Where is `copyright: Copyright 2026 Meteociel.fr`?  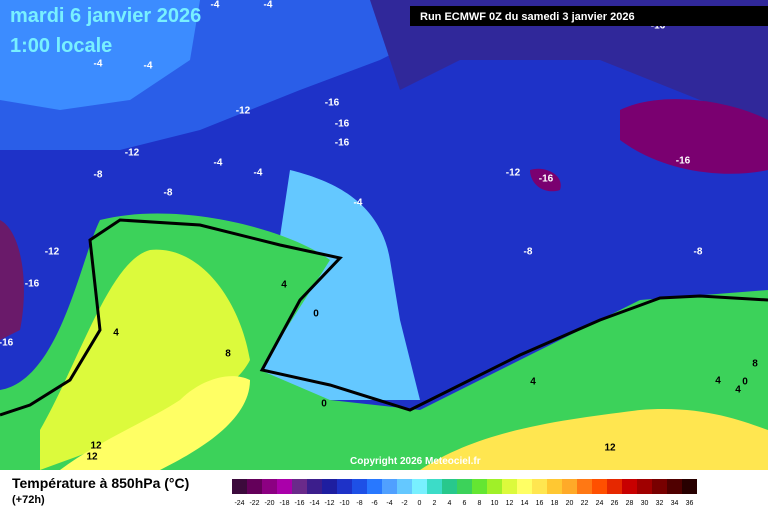 copyright: Copyright 2026 Meteociel.fr is located at coordinates (415, 461).